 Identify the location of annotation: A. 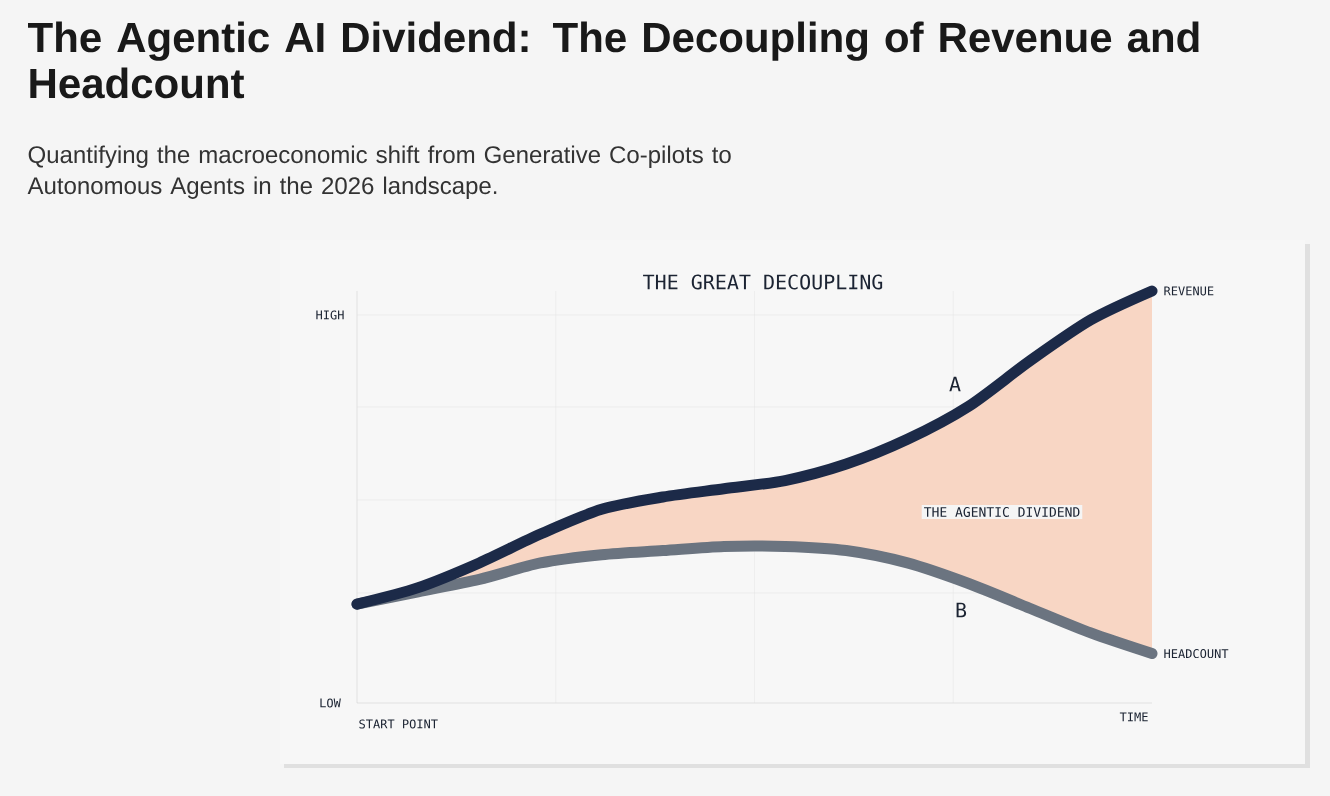
(955, 384).